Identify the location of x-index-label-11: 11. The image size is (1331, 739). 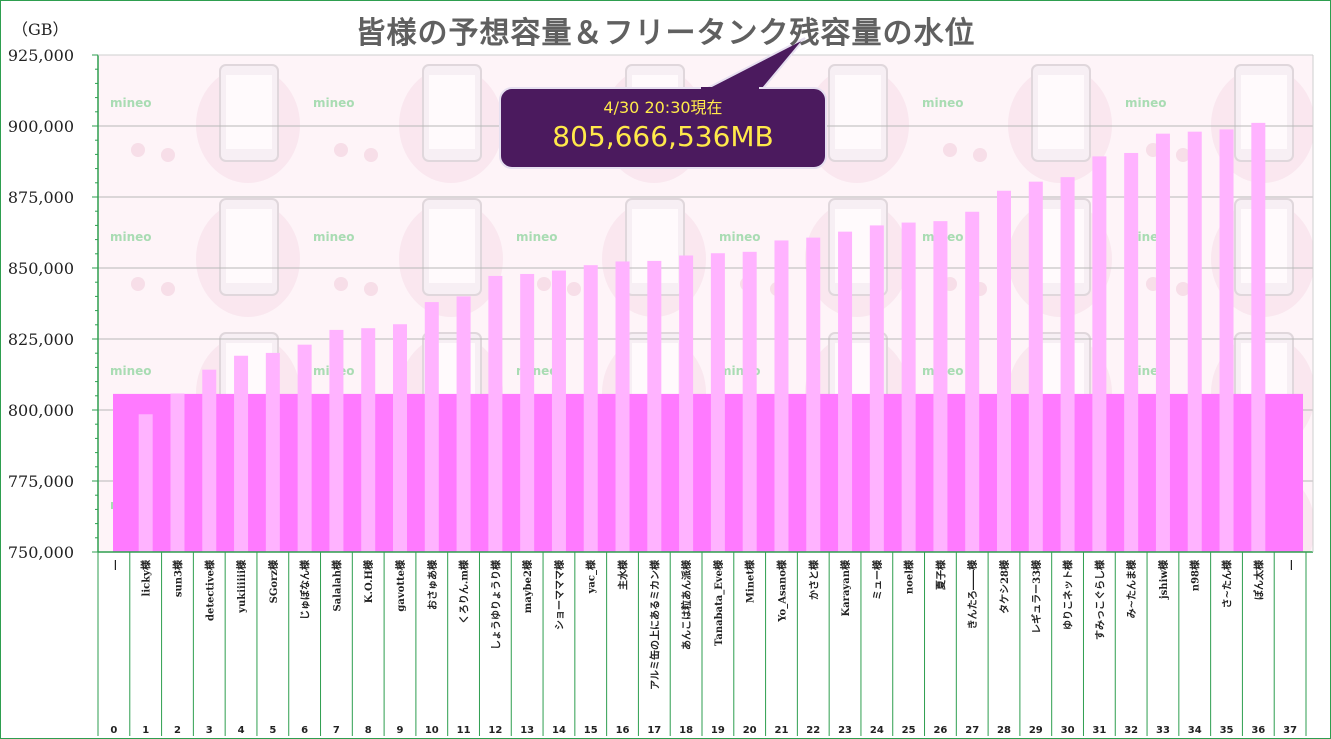
(464, 730).